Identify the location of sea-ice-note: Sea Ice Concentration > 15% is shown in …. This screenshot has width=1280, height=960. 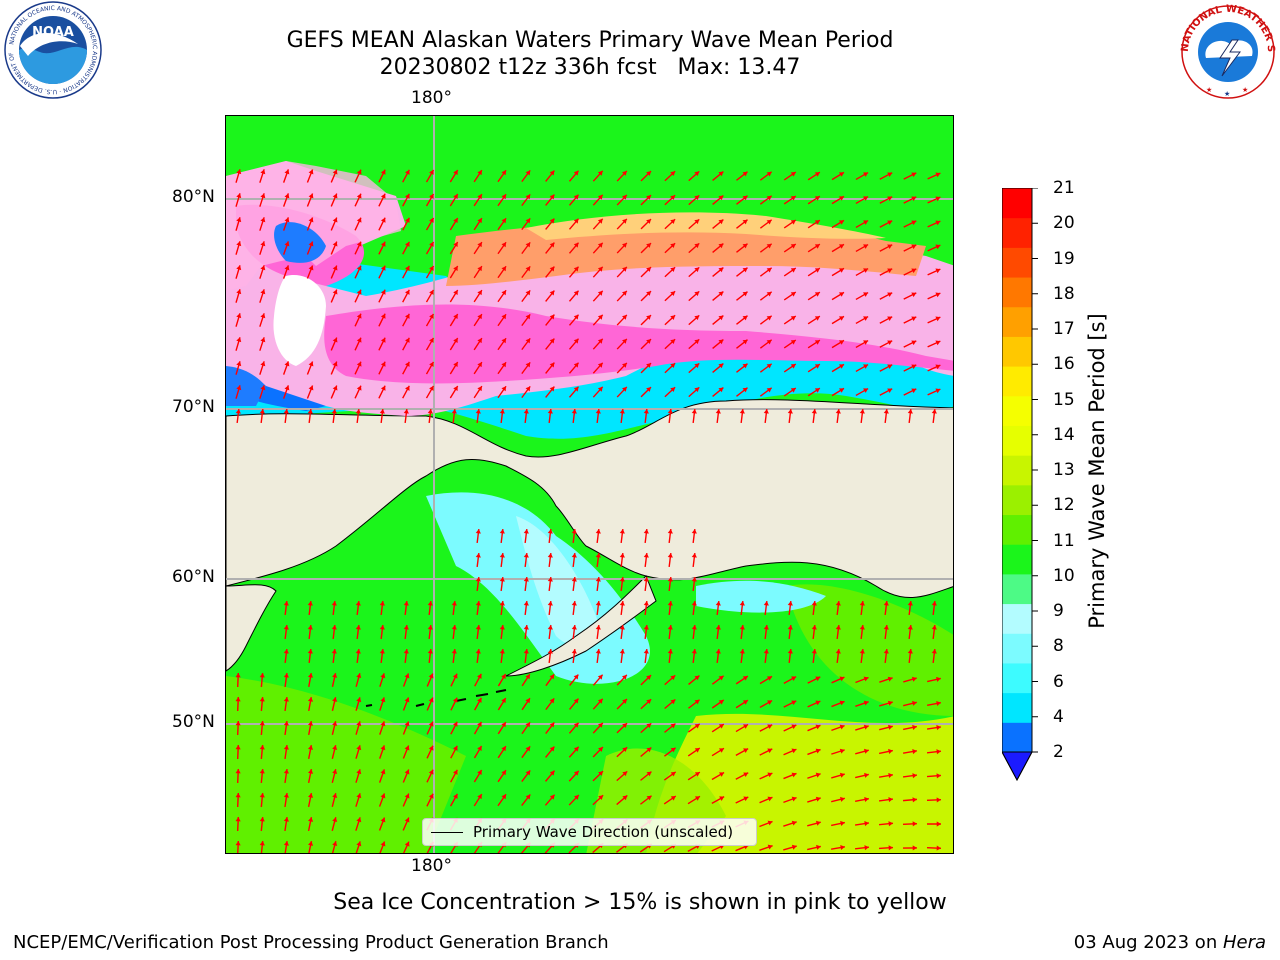
(640, 902).